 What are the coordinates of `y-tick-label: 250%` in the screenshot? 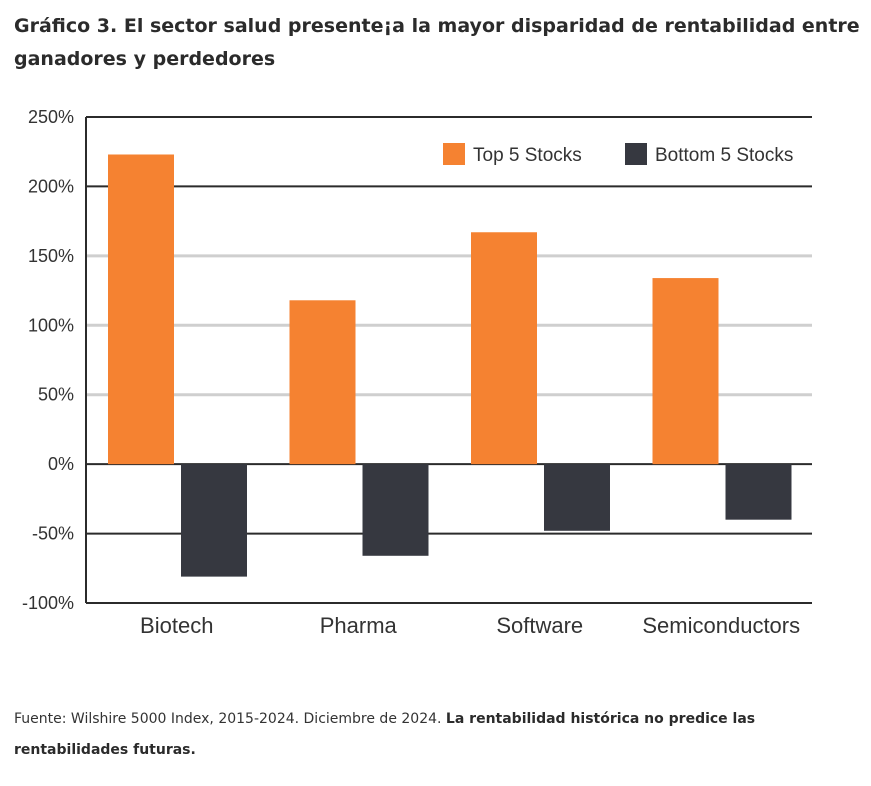 It's located at (51, 117).